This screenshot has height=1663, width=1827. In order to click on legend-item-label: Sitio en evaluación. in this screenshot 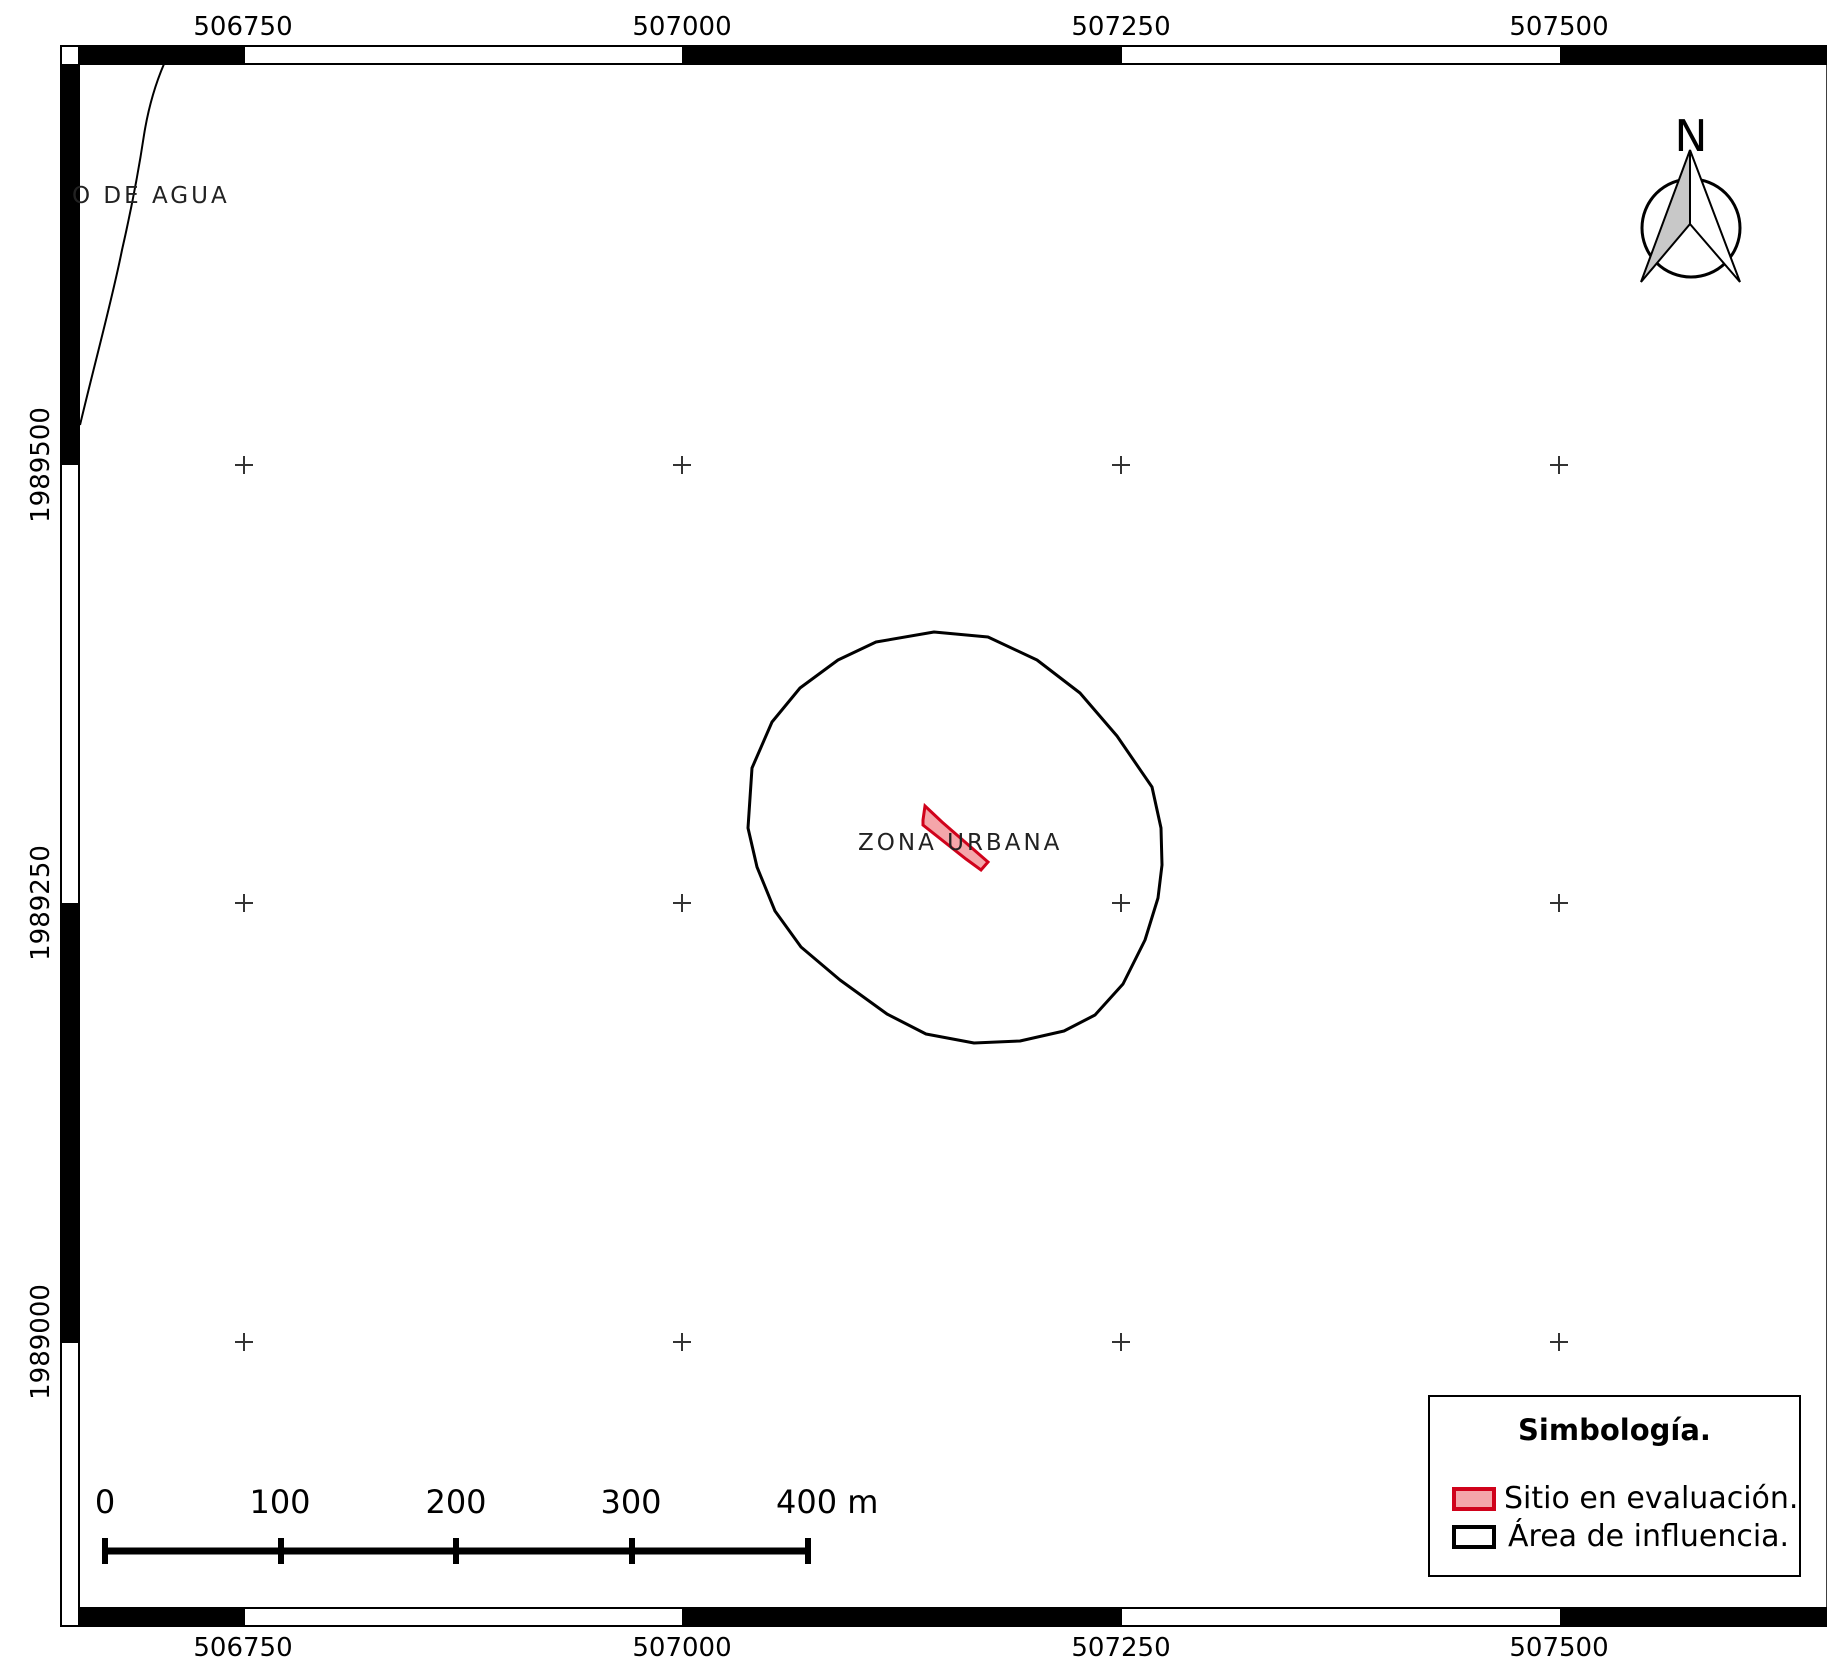, I will do `click(1651, 1498)`.